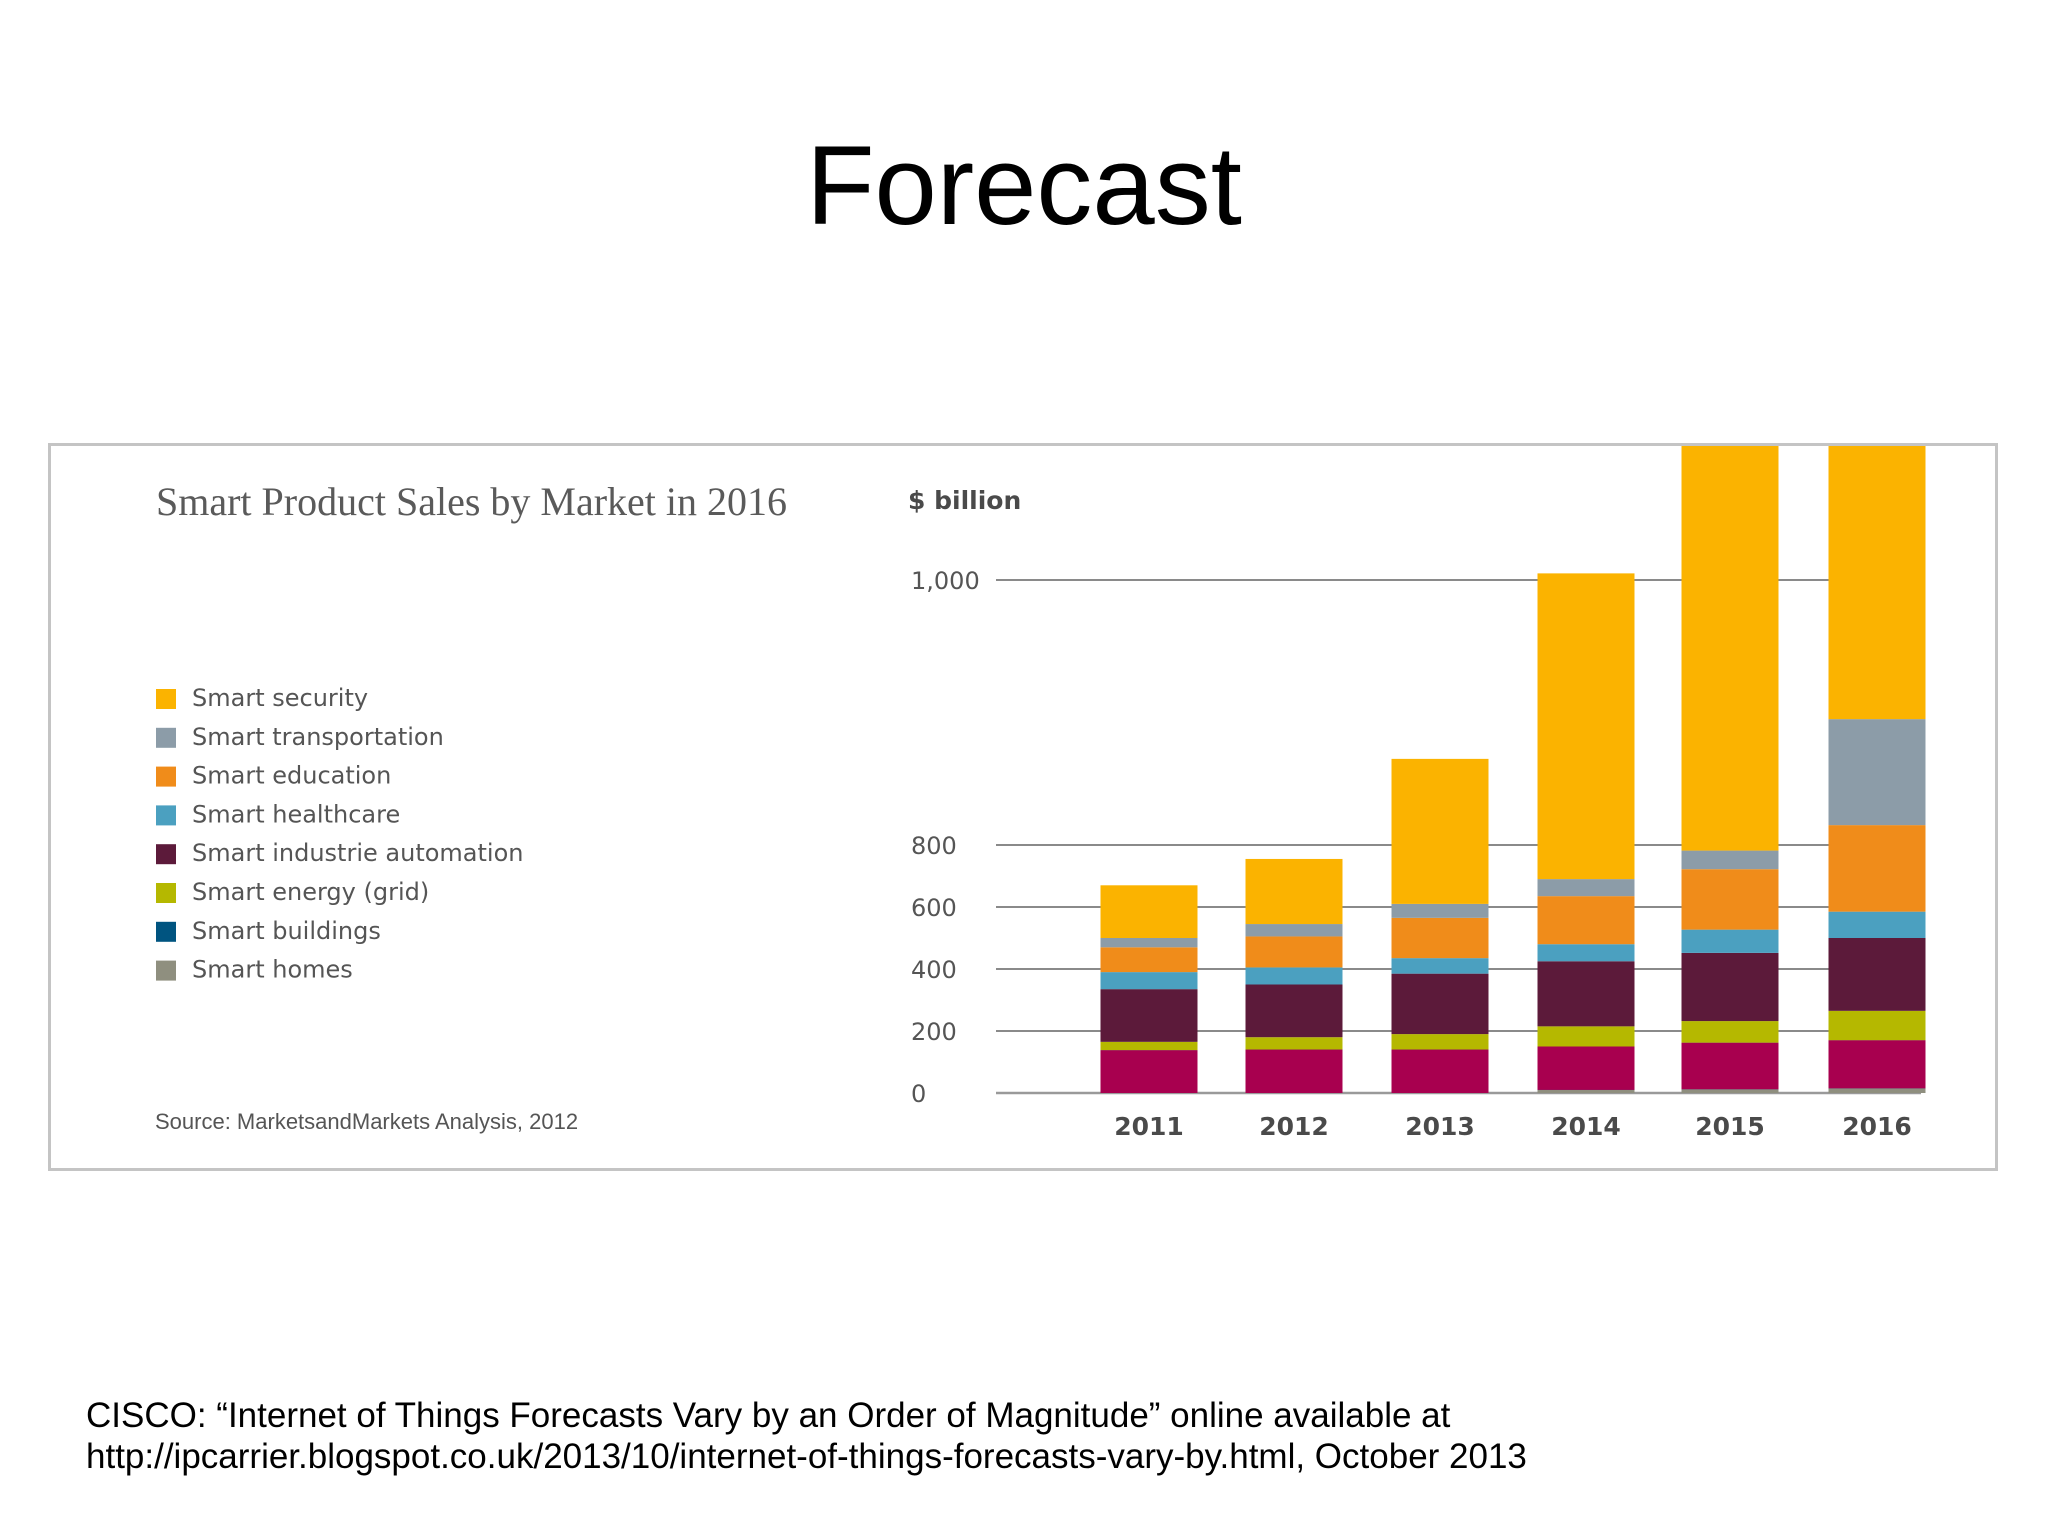 This screenshot has width=2048, height=1535. I want to click on legend-label: Smart industrie automation, so click(357, 853).